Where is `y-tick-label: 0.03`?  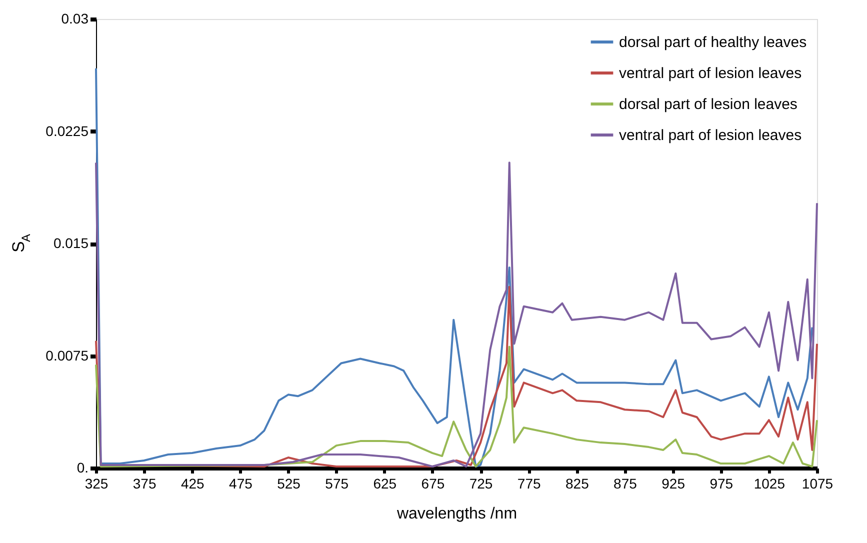 y-tick-label: 0.03 is located at coordinates (75, 18).